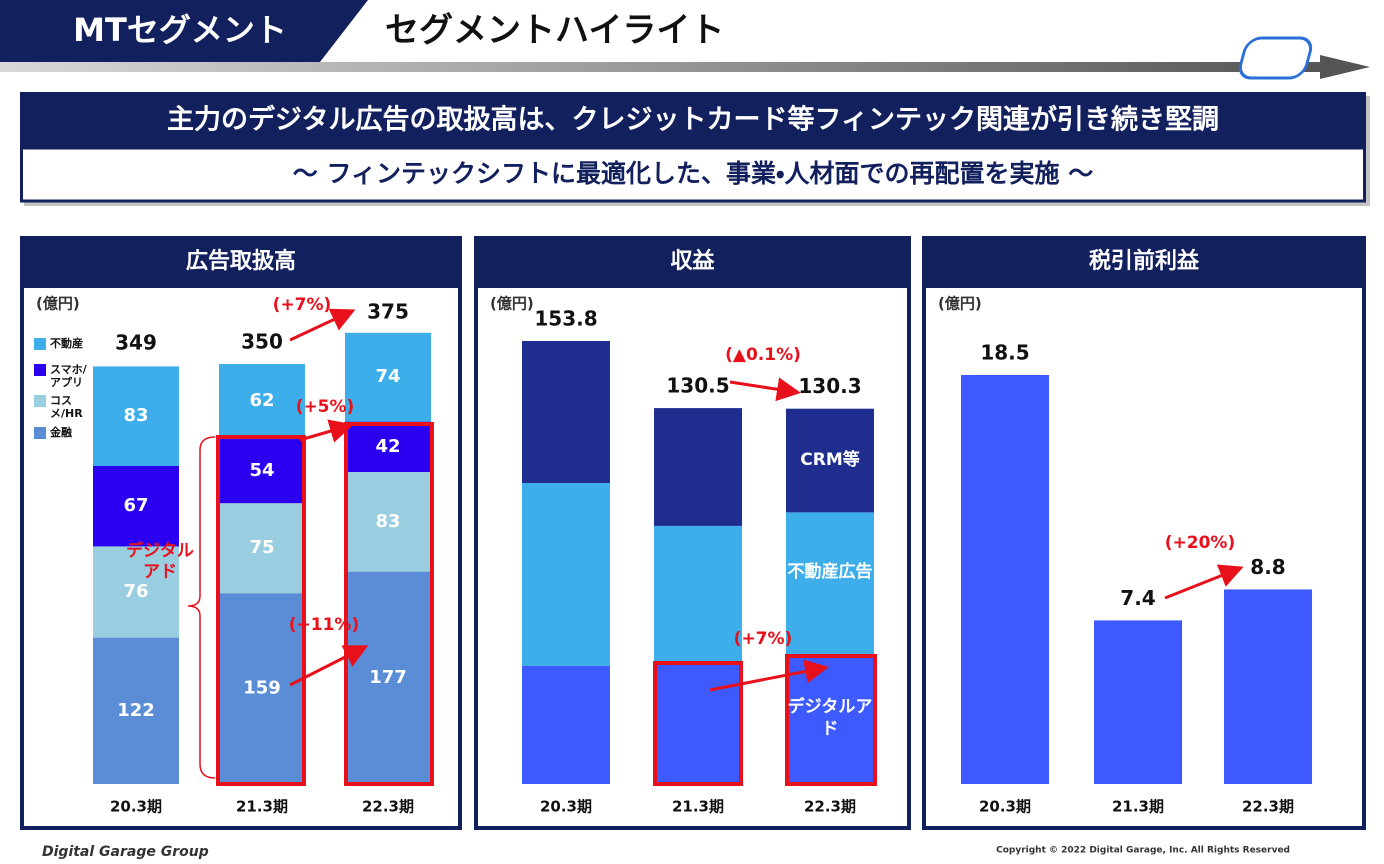  I want to click on value-label: 8.8, so click(1267, 567).